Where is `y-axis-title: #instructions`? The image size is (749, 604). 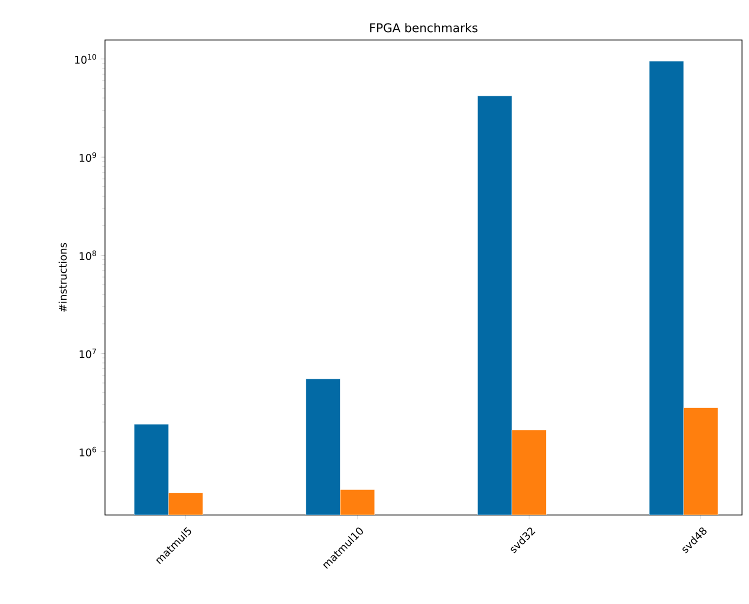 y-axis-title: #instructions is located at coordinates (62, 277).